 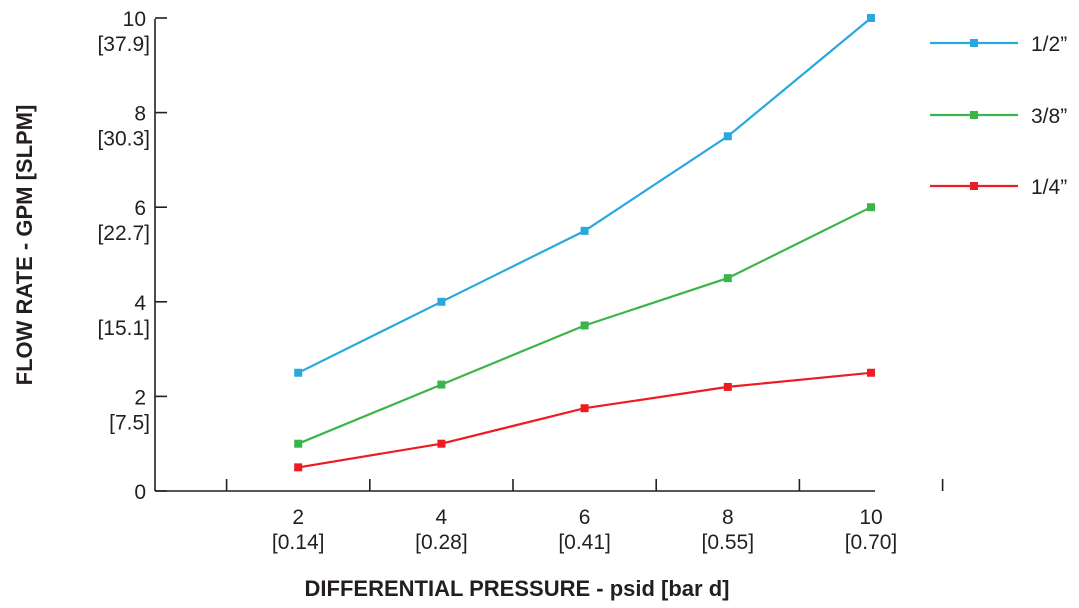 What do you see at coordinates (298, 517) in the screenshot?
I see `x-tick-label: 2` at bounding box center [298, 517].